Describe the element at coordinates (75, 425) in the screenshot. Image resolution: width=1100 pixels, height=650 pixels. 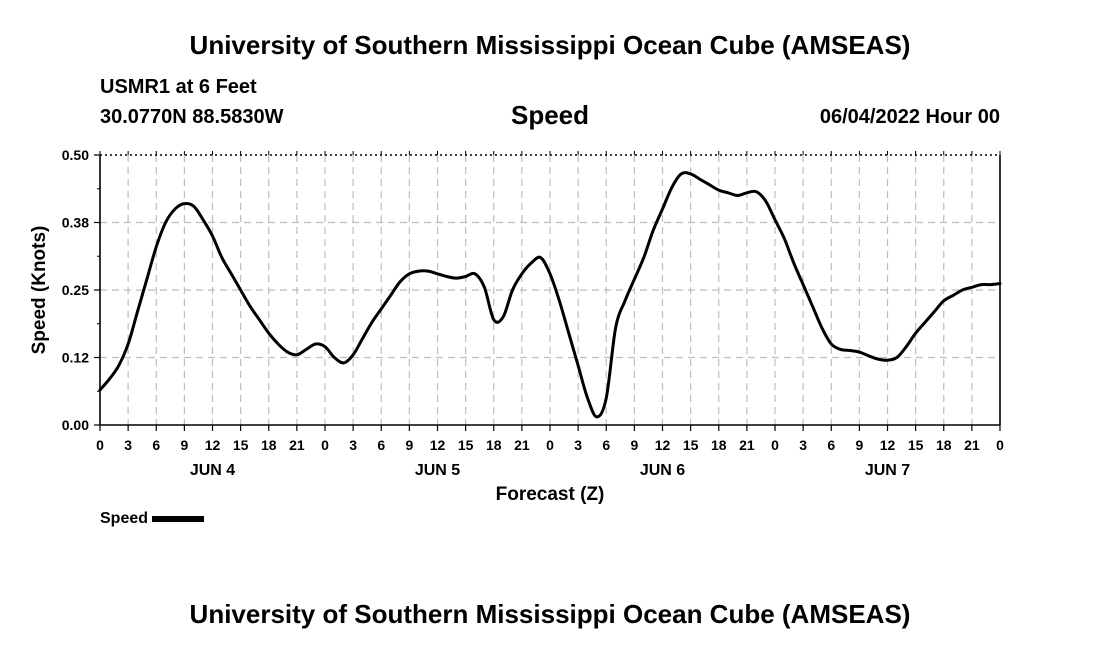
I see `y-tick-label: 0.00` at that location.